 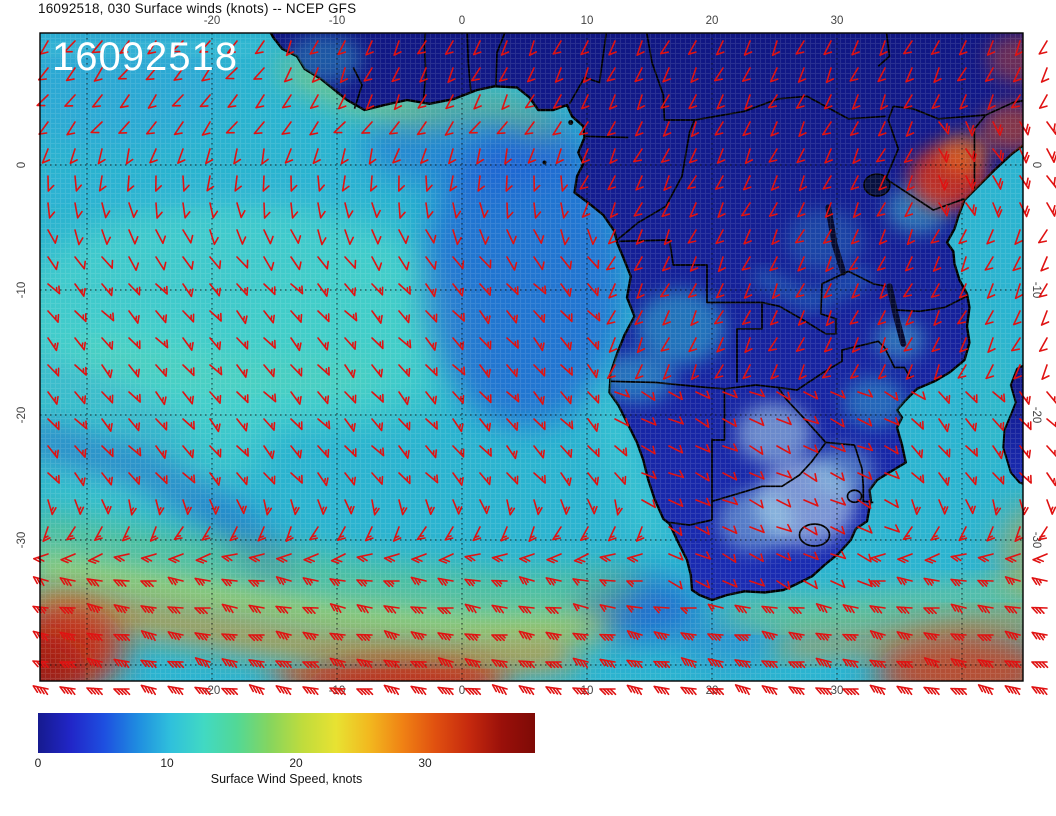 I want to click on axis-tick-left-2: -20, so click(x=22, y=415).